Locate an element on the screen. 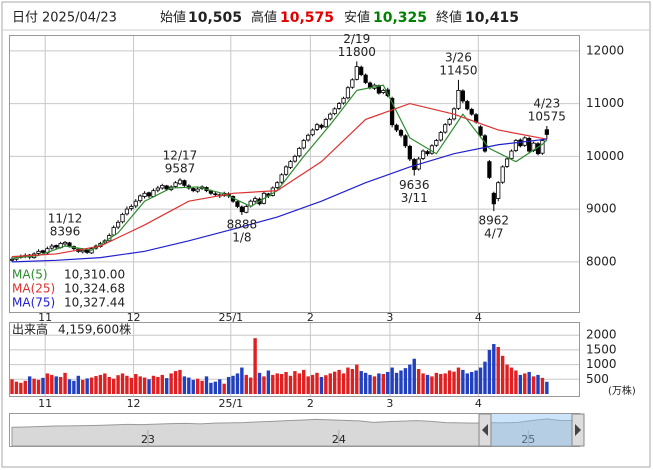  date-label: 日付 is located at coordinates (25, 18).